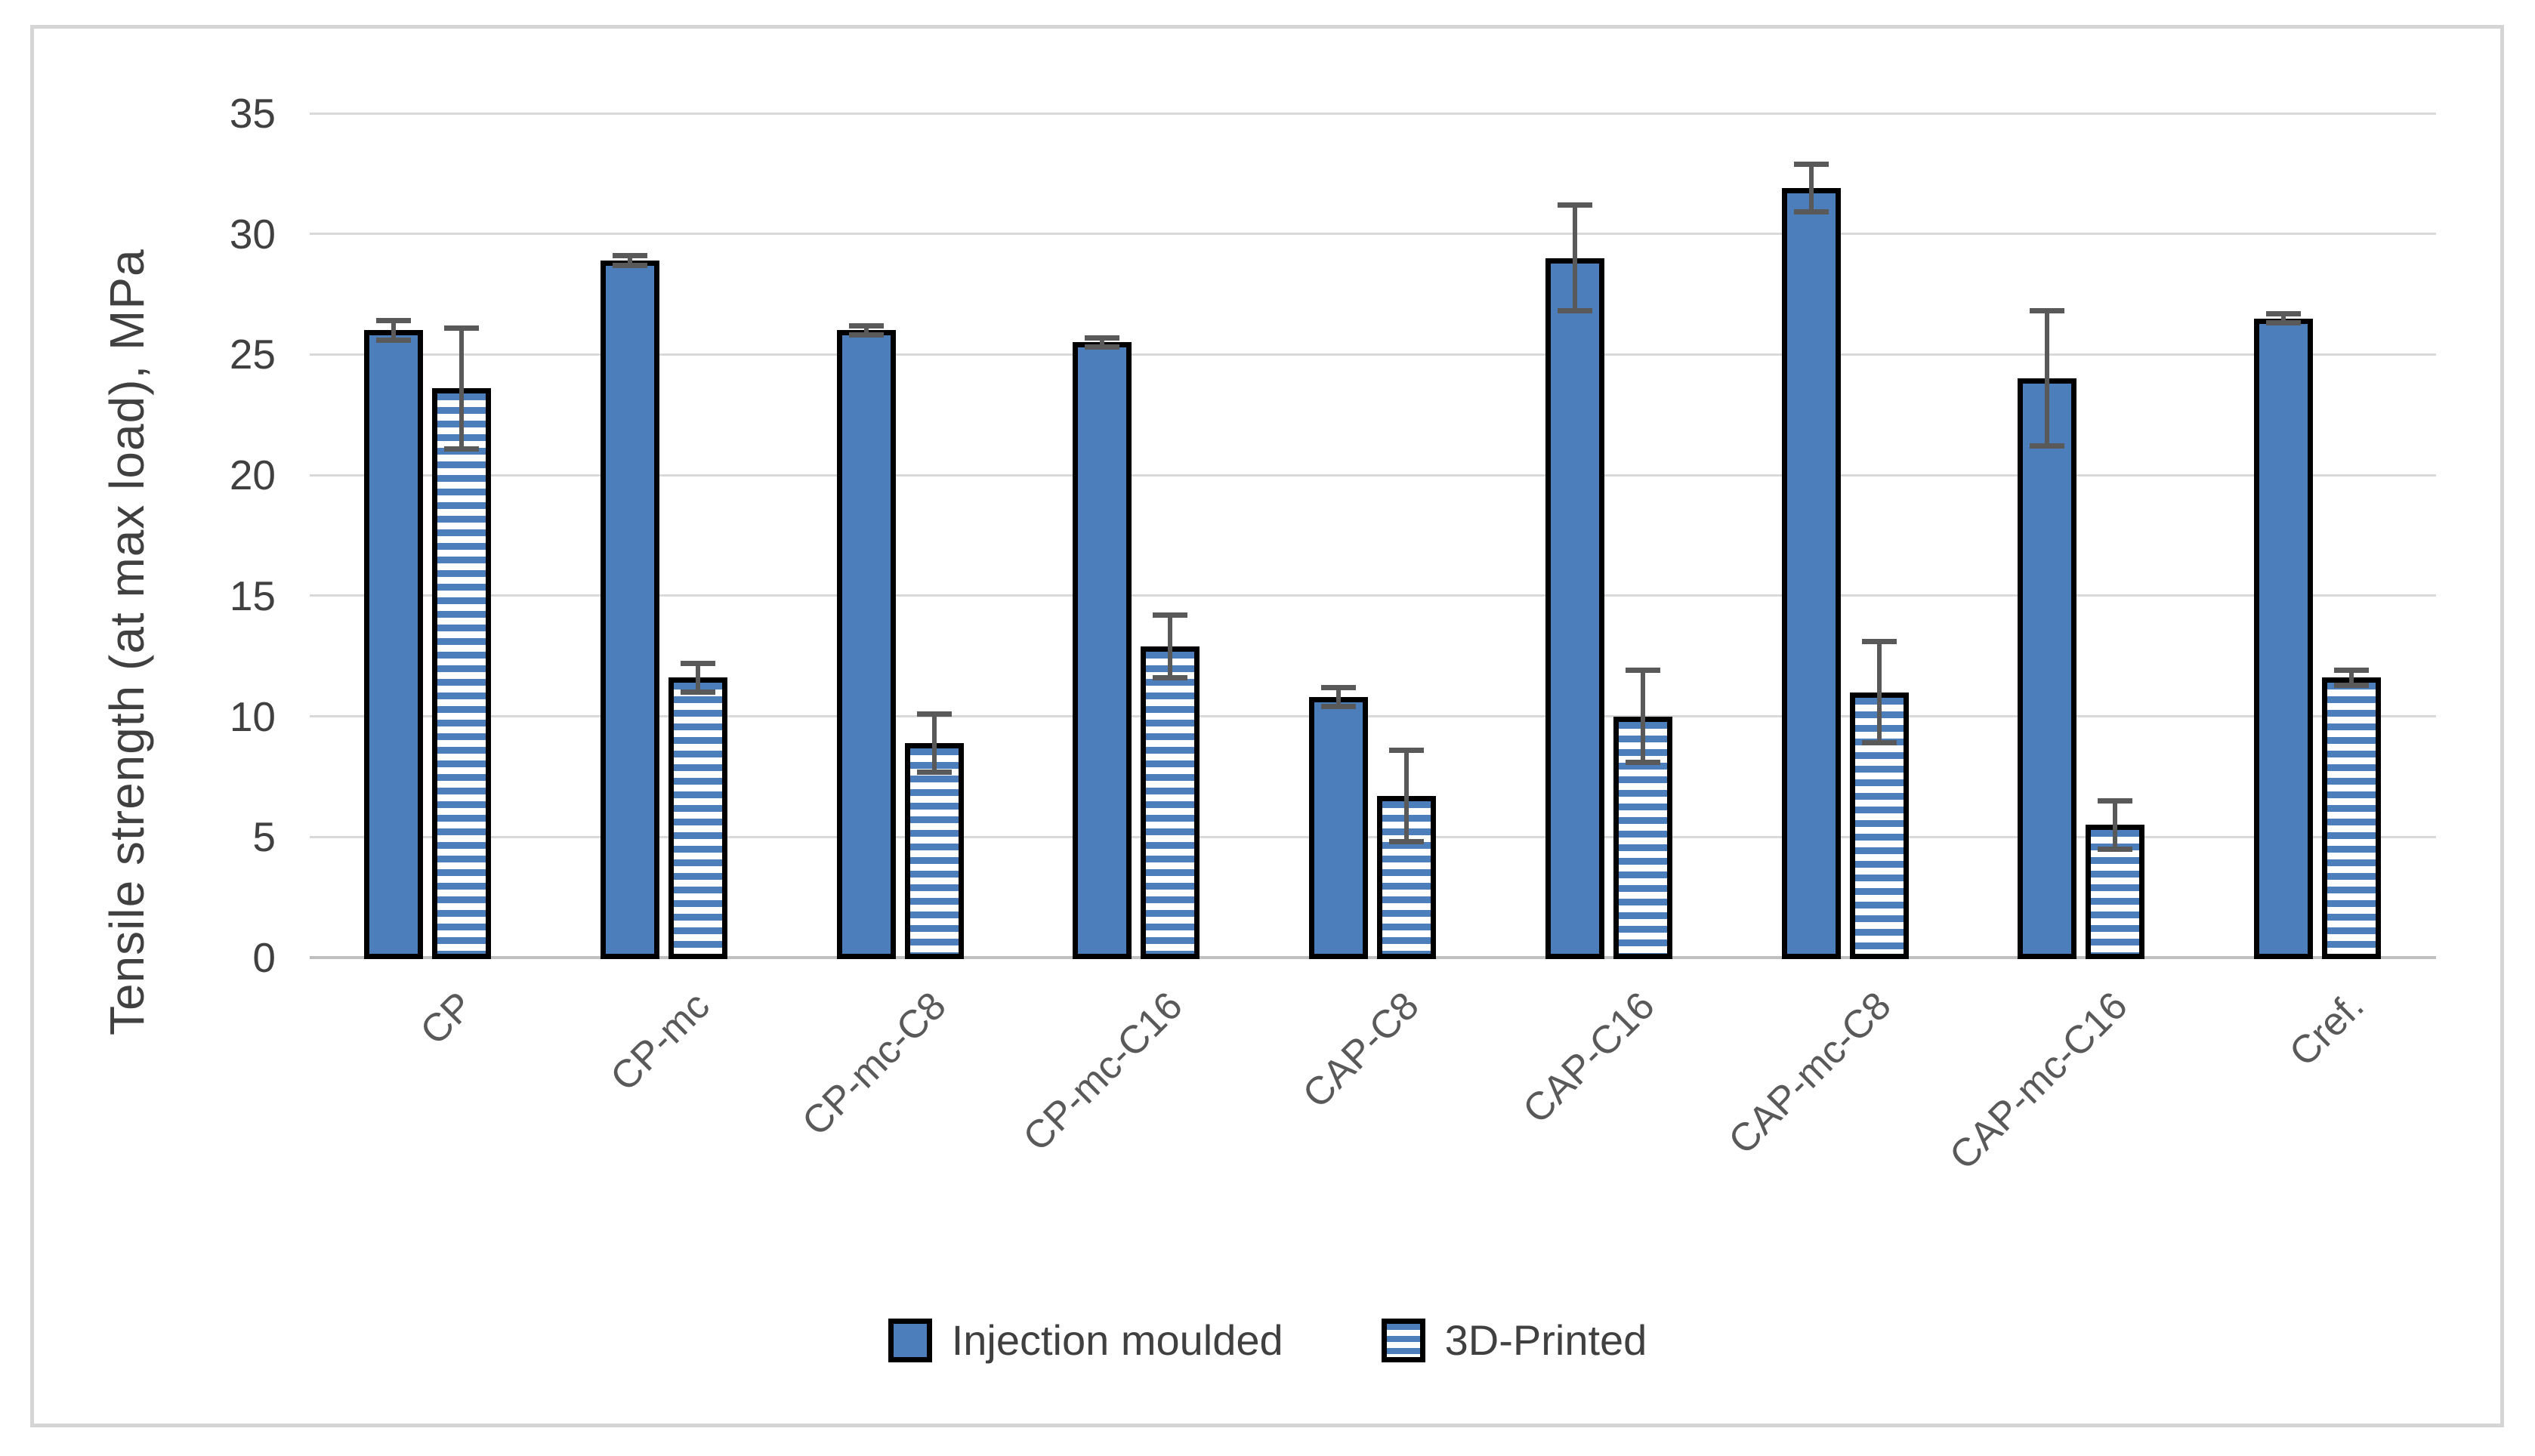 Image resolution: width=2535 pixels, height=1456 pixels. I want to click on error-bar-cap-top-solid-CP-mc-C8, so click(866, 325).